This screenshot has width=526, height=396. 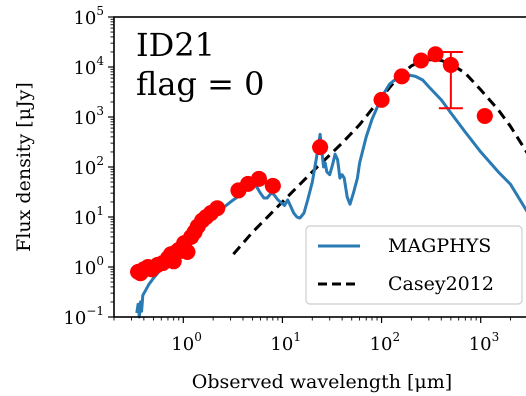 What do you see at coordinates (200, 84) in the screenshot?
I see `annotation-flag: flag = 0` at bounding box center [200, 84].